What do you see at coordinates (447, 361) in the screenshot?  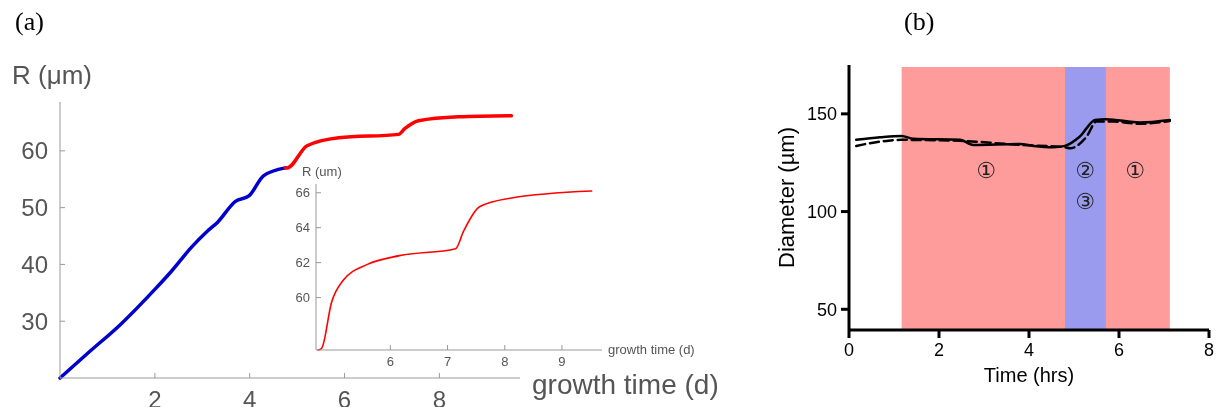 I see `x-tick-label: 7` at bounding box center [447, 361].